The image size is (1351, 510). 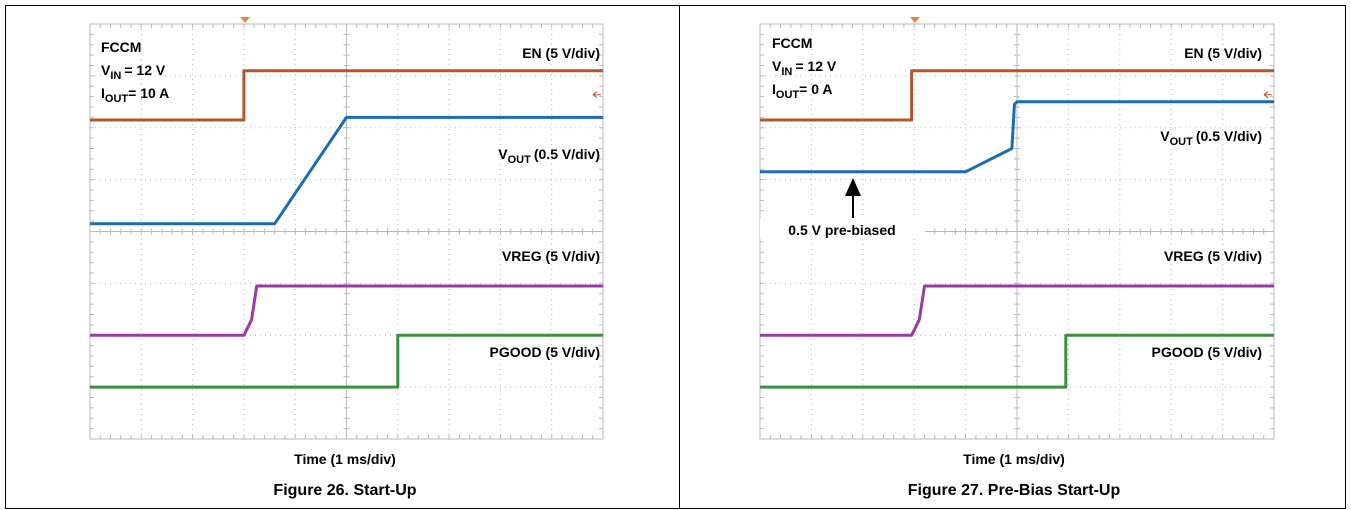 I want to click on prebias-annotation: 0.5 V pre-biased, so click(x=841, y=230).